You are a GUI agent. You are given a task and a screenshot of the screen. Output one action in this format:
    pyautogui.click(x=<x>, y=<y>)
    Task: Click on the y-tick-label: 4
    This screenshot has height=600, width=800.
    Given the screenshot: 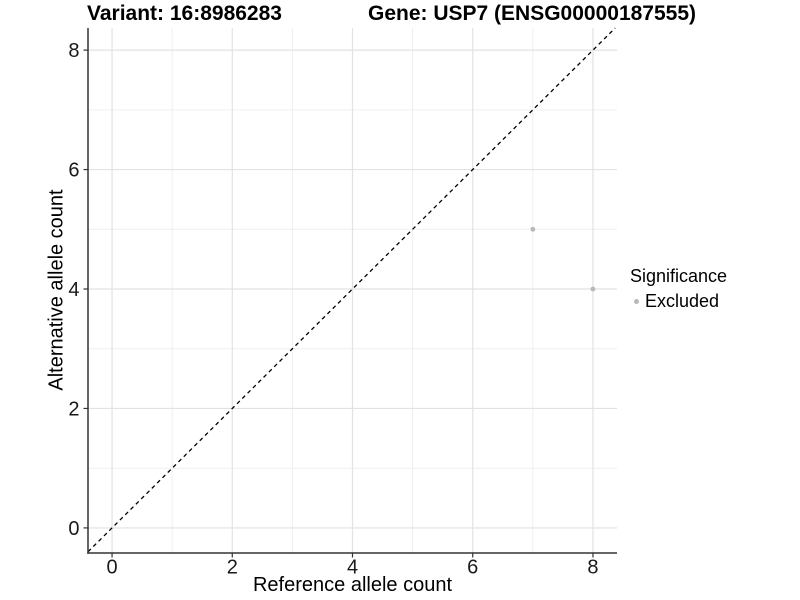 What is the action you would take?
    pyautogui.click(x=73, y=290)
    